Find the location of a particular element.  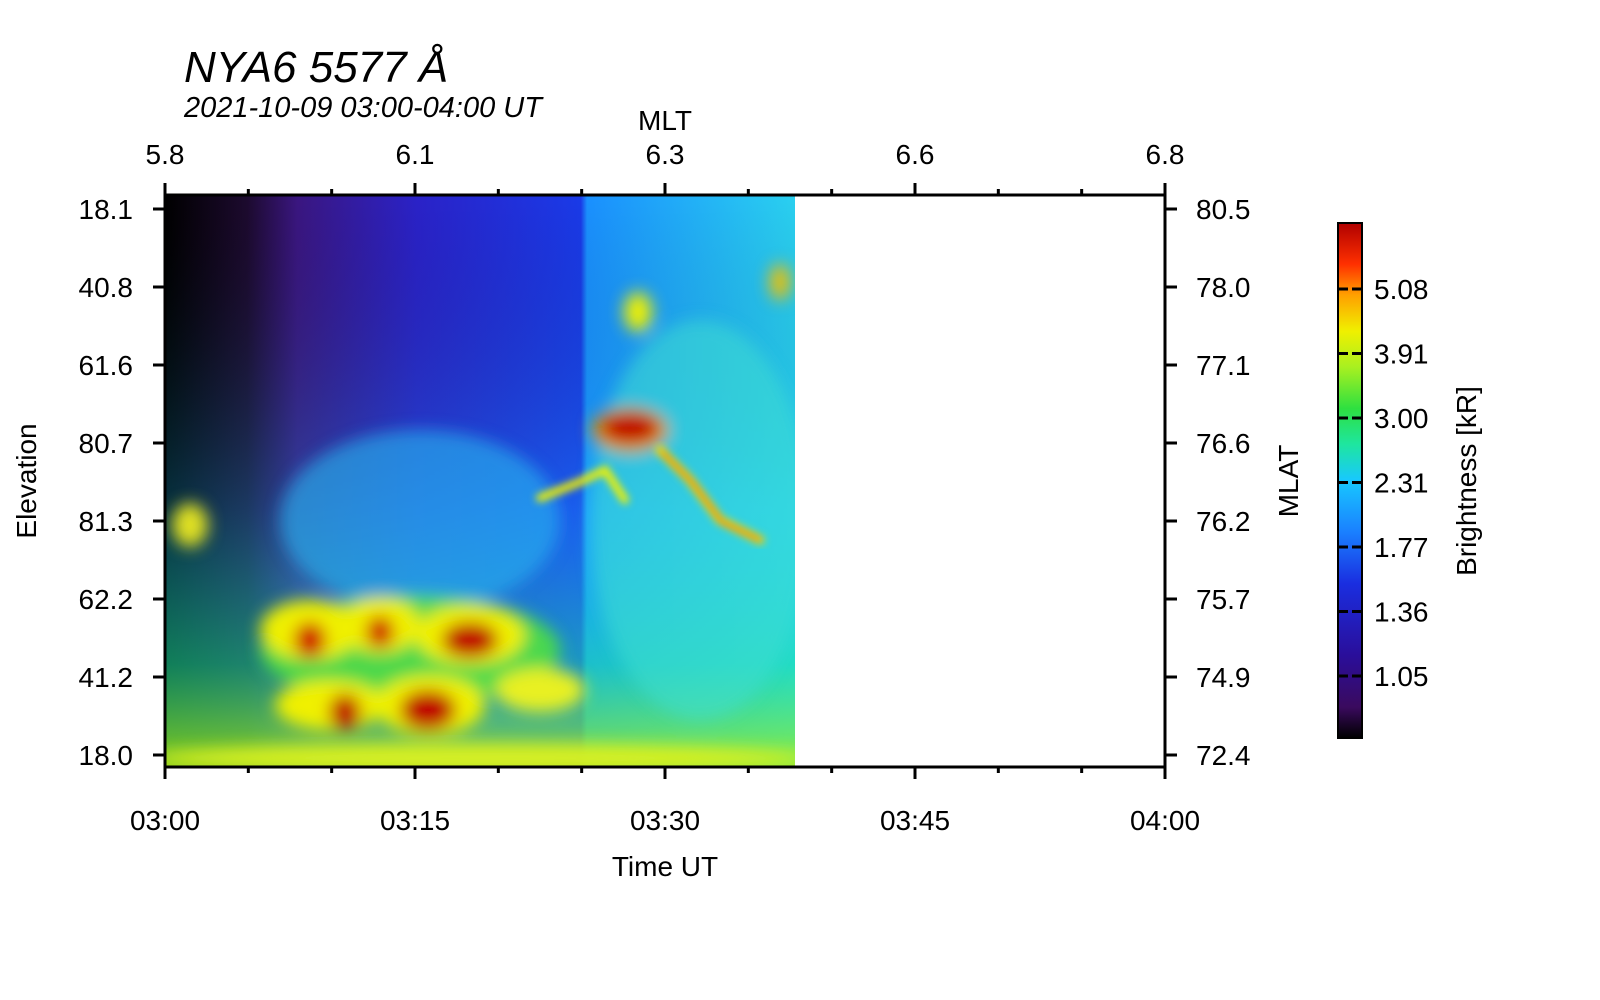

chart-subtitle: 2021-10-09 03:00-04:00 UT is located at coordinates (363, 108).